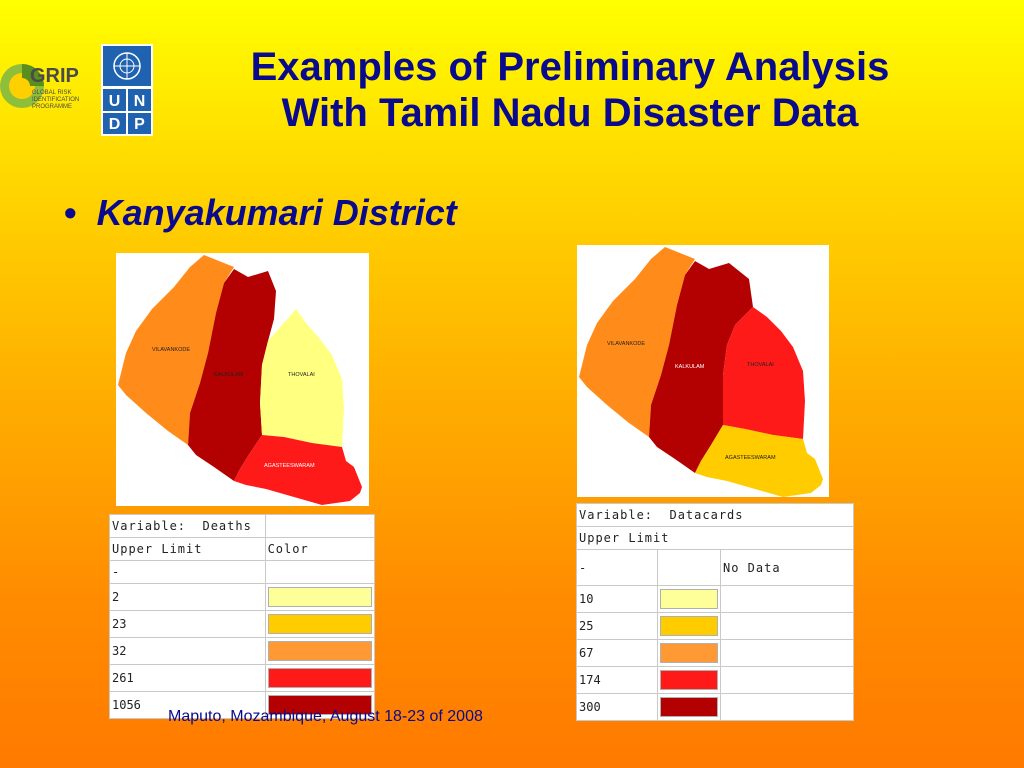  What do you see at coordinates (139, 124) in the screenshot?
I see `undp-letter-p: P` at bounding box center [139, 124].